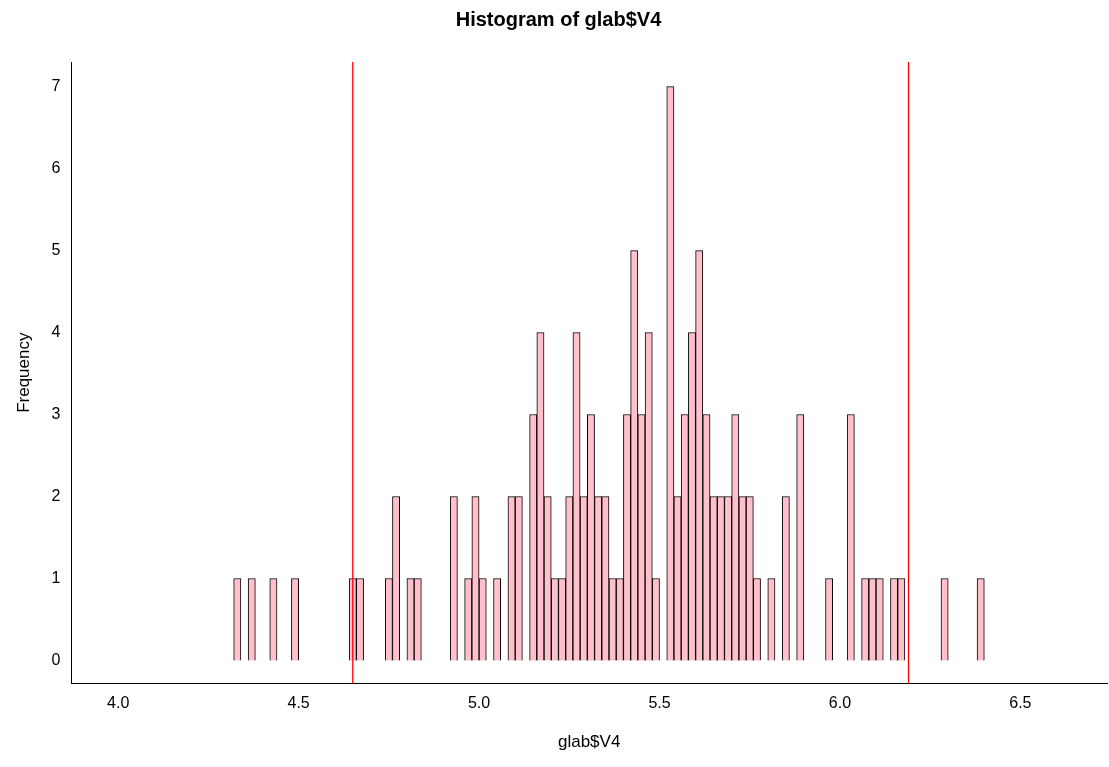  I want to click on y-tick-label: 3, so click(56, 413).